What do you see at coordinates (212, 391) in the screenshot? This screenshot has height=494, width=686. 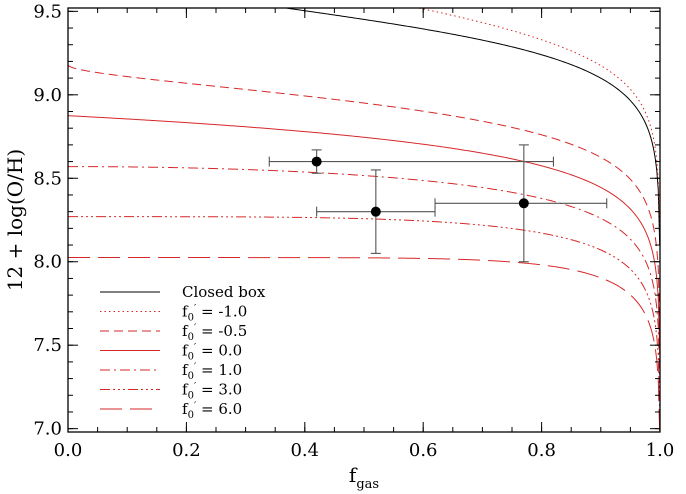 I see `legend-label: f0′ = 3.0` at bounding box center [212, 391].